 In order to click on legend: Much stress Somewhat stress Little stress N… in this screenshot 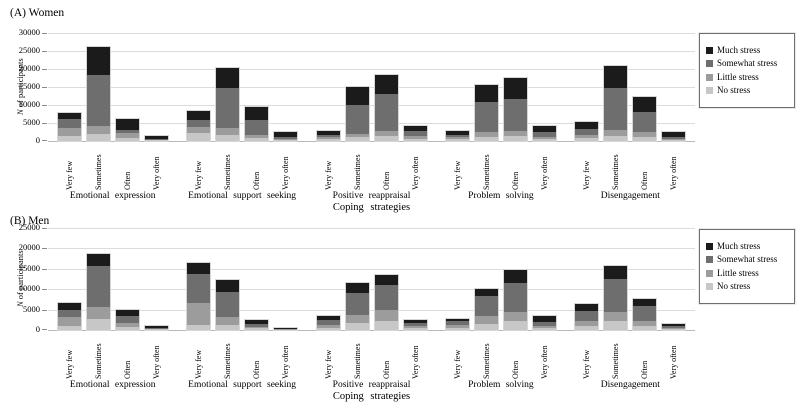, I will do `click(747, 70)`.